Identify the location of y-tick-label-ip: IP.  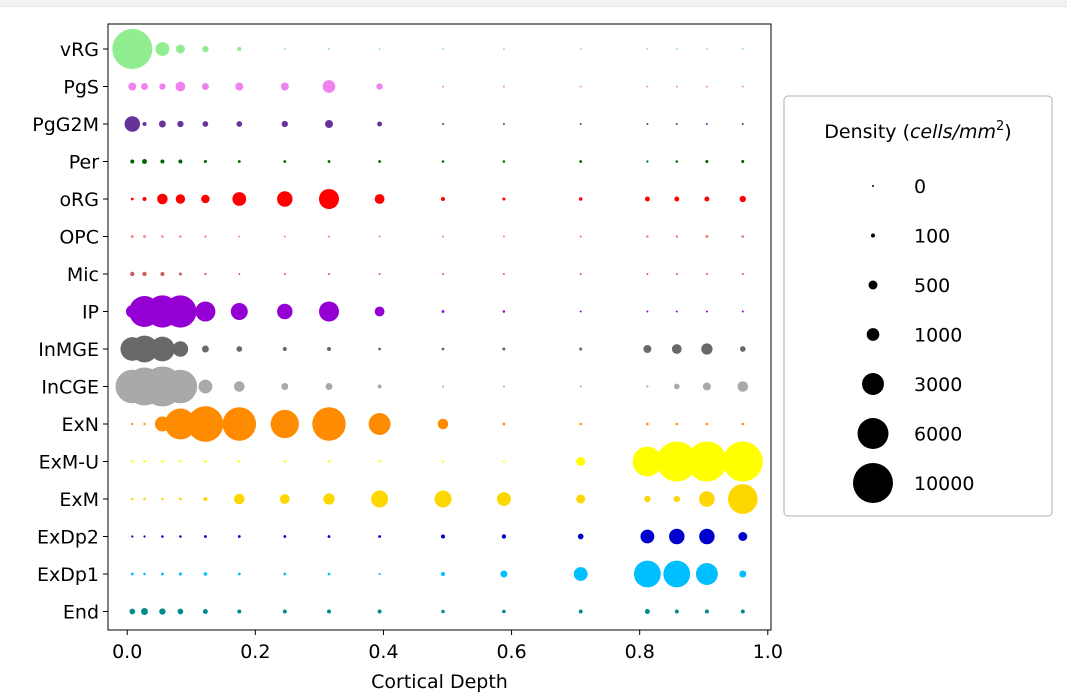
(90, 313).